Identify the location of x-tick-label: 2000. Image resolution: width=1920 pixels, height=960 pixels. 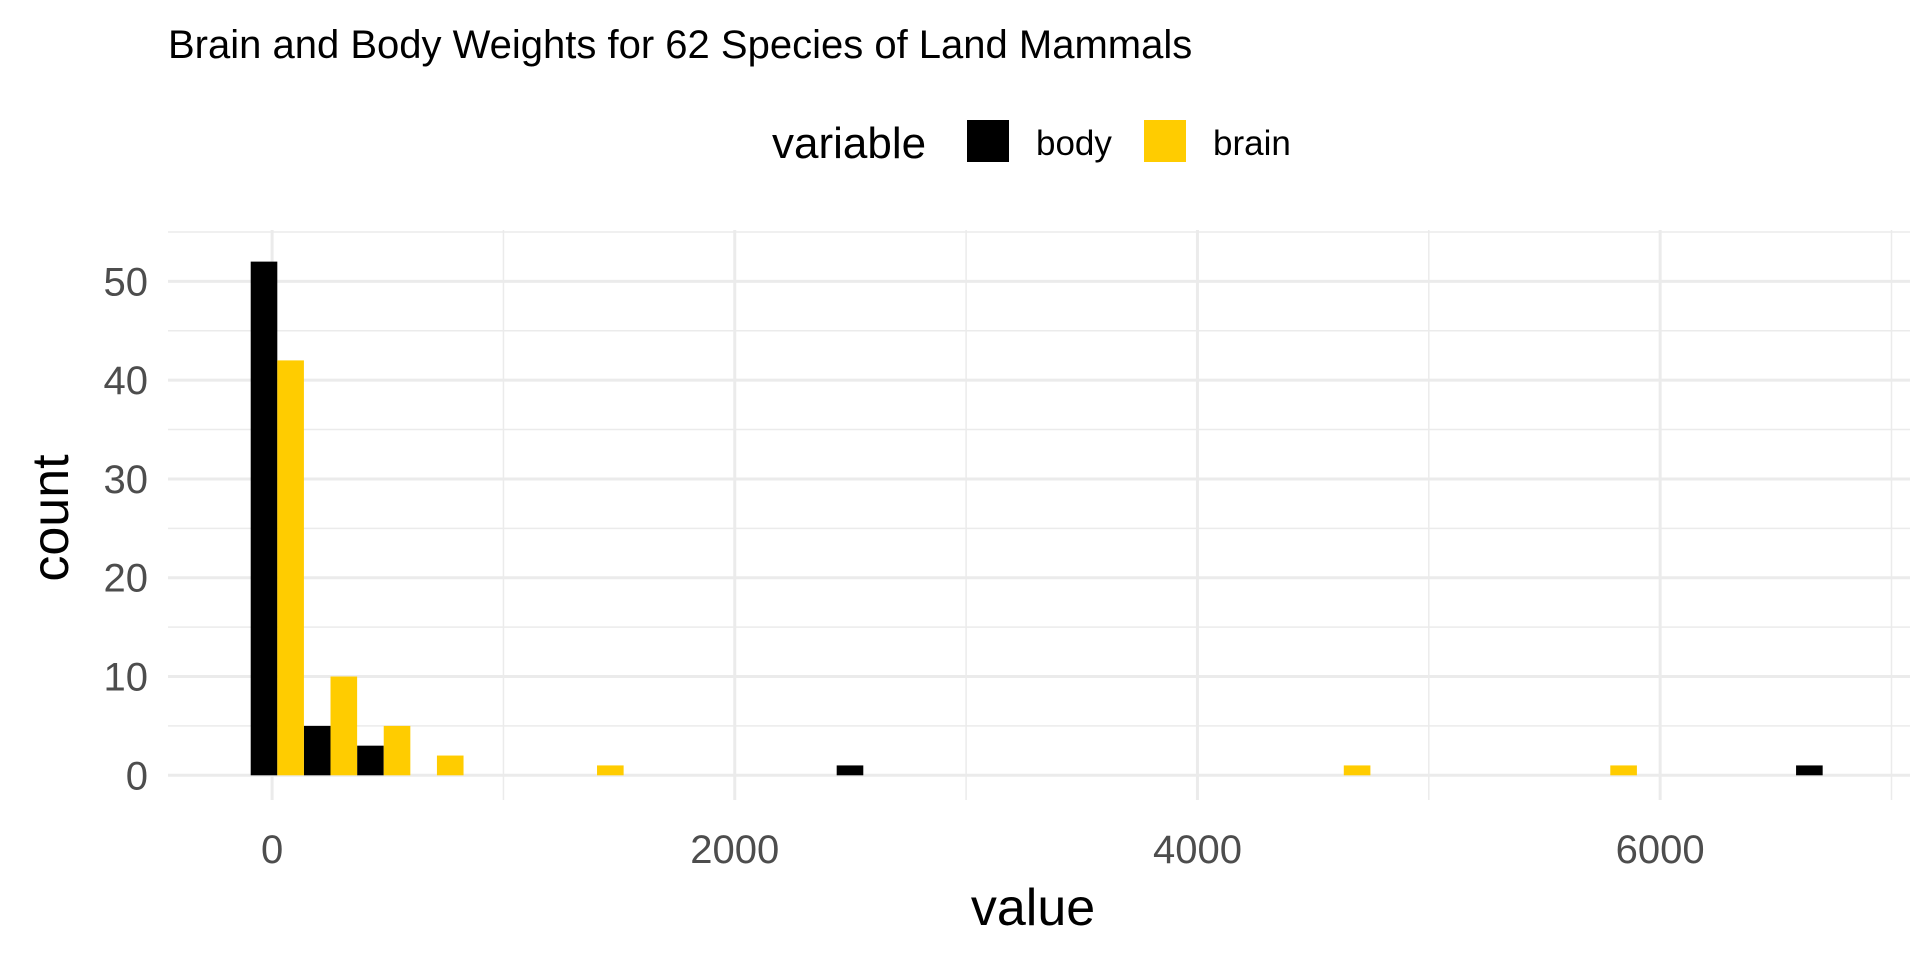
(734, 850).